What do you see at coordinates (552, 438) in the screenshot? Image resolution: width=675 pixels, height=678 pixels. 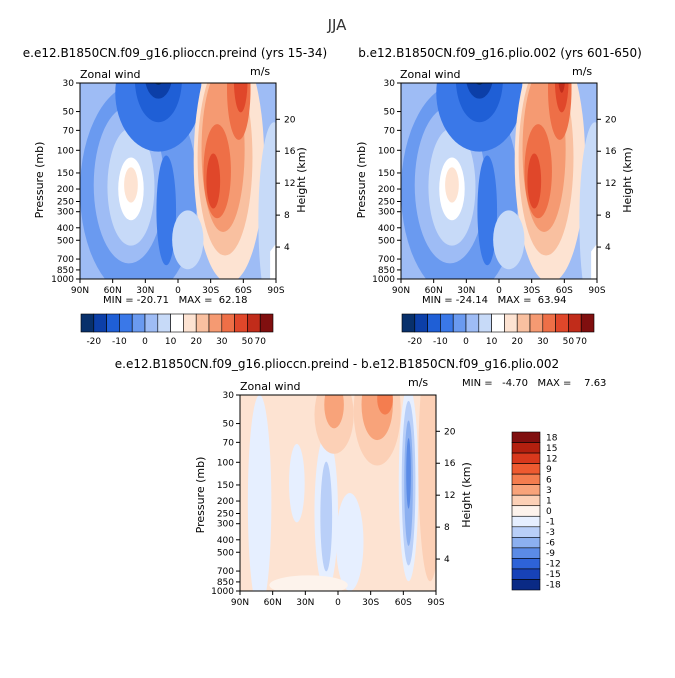 I see `colorbar-label: 18` at bounding box center [552, 438].